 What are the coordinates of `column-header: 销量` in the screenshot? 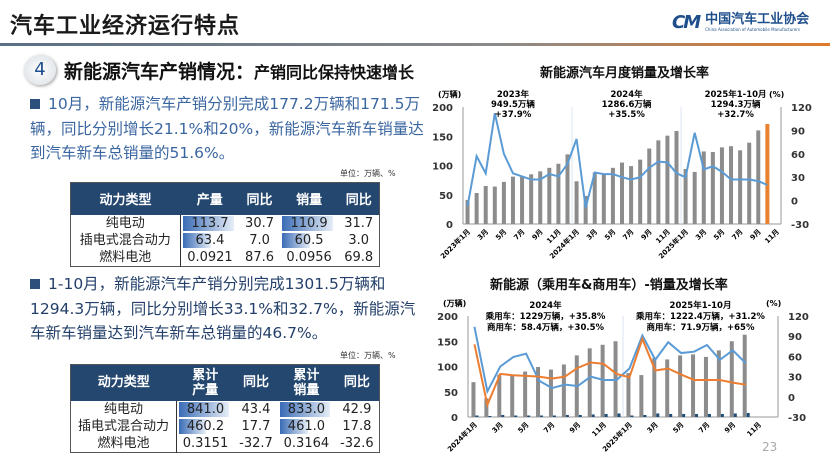 It's located at (309, 198).